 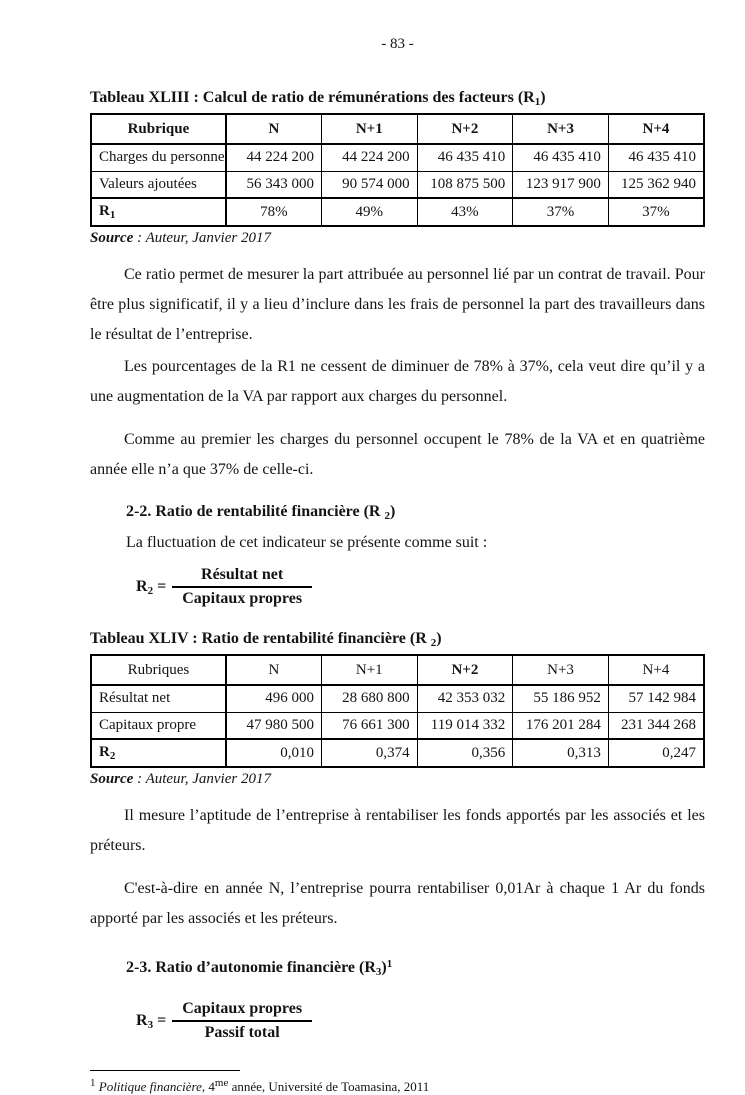 What do you see at coordinates (259, 968) in the screenshot?
I see `section-heading-2-3: 2-3. Ratio d’autonomie financière (R3)1` at bounding box center [259, 968].